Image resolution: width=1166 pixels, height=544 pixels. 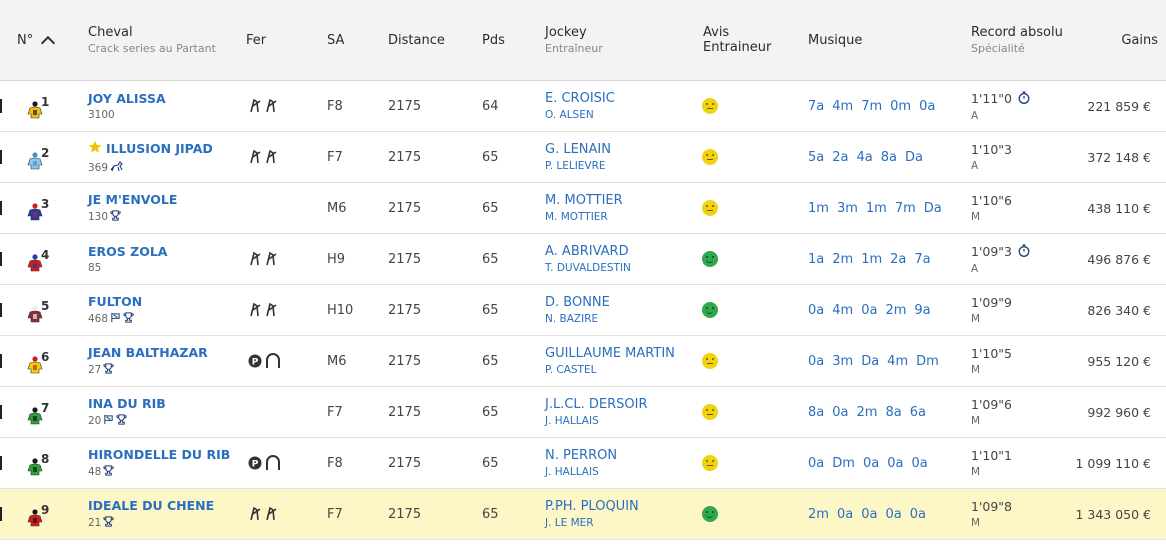 What do you see at coordinates (710, 310) in the screenshot?
I see `smiley-happy-icon` at bounding box center [710, 310].